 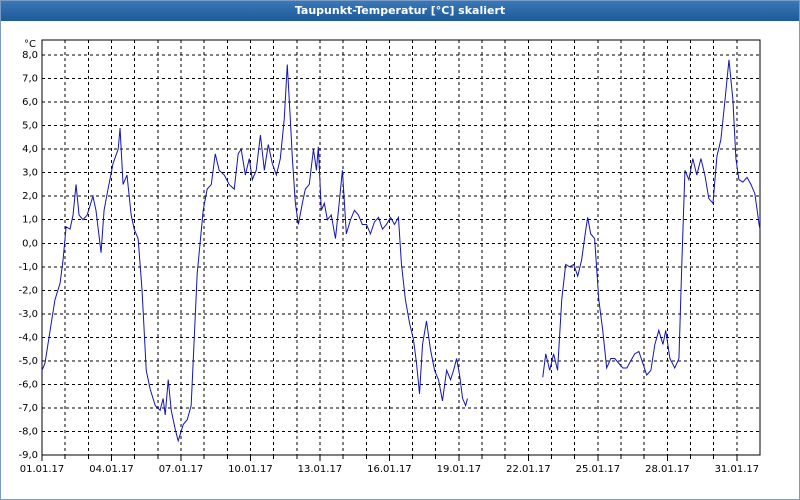 What do you see at coordinates (30, 126) in the screenshot?
I see `y-tick-label: 5,0` at bounding box center [30, 126].